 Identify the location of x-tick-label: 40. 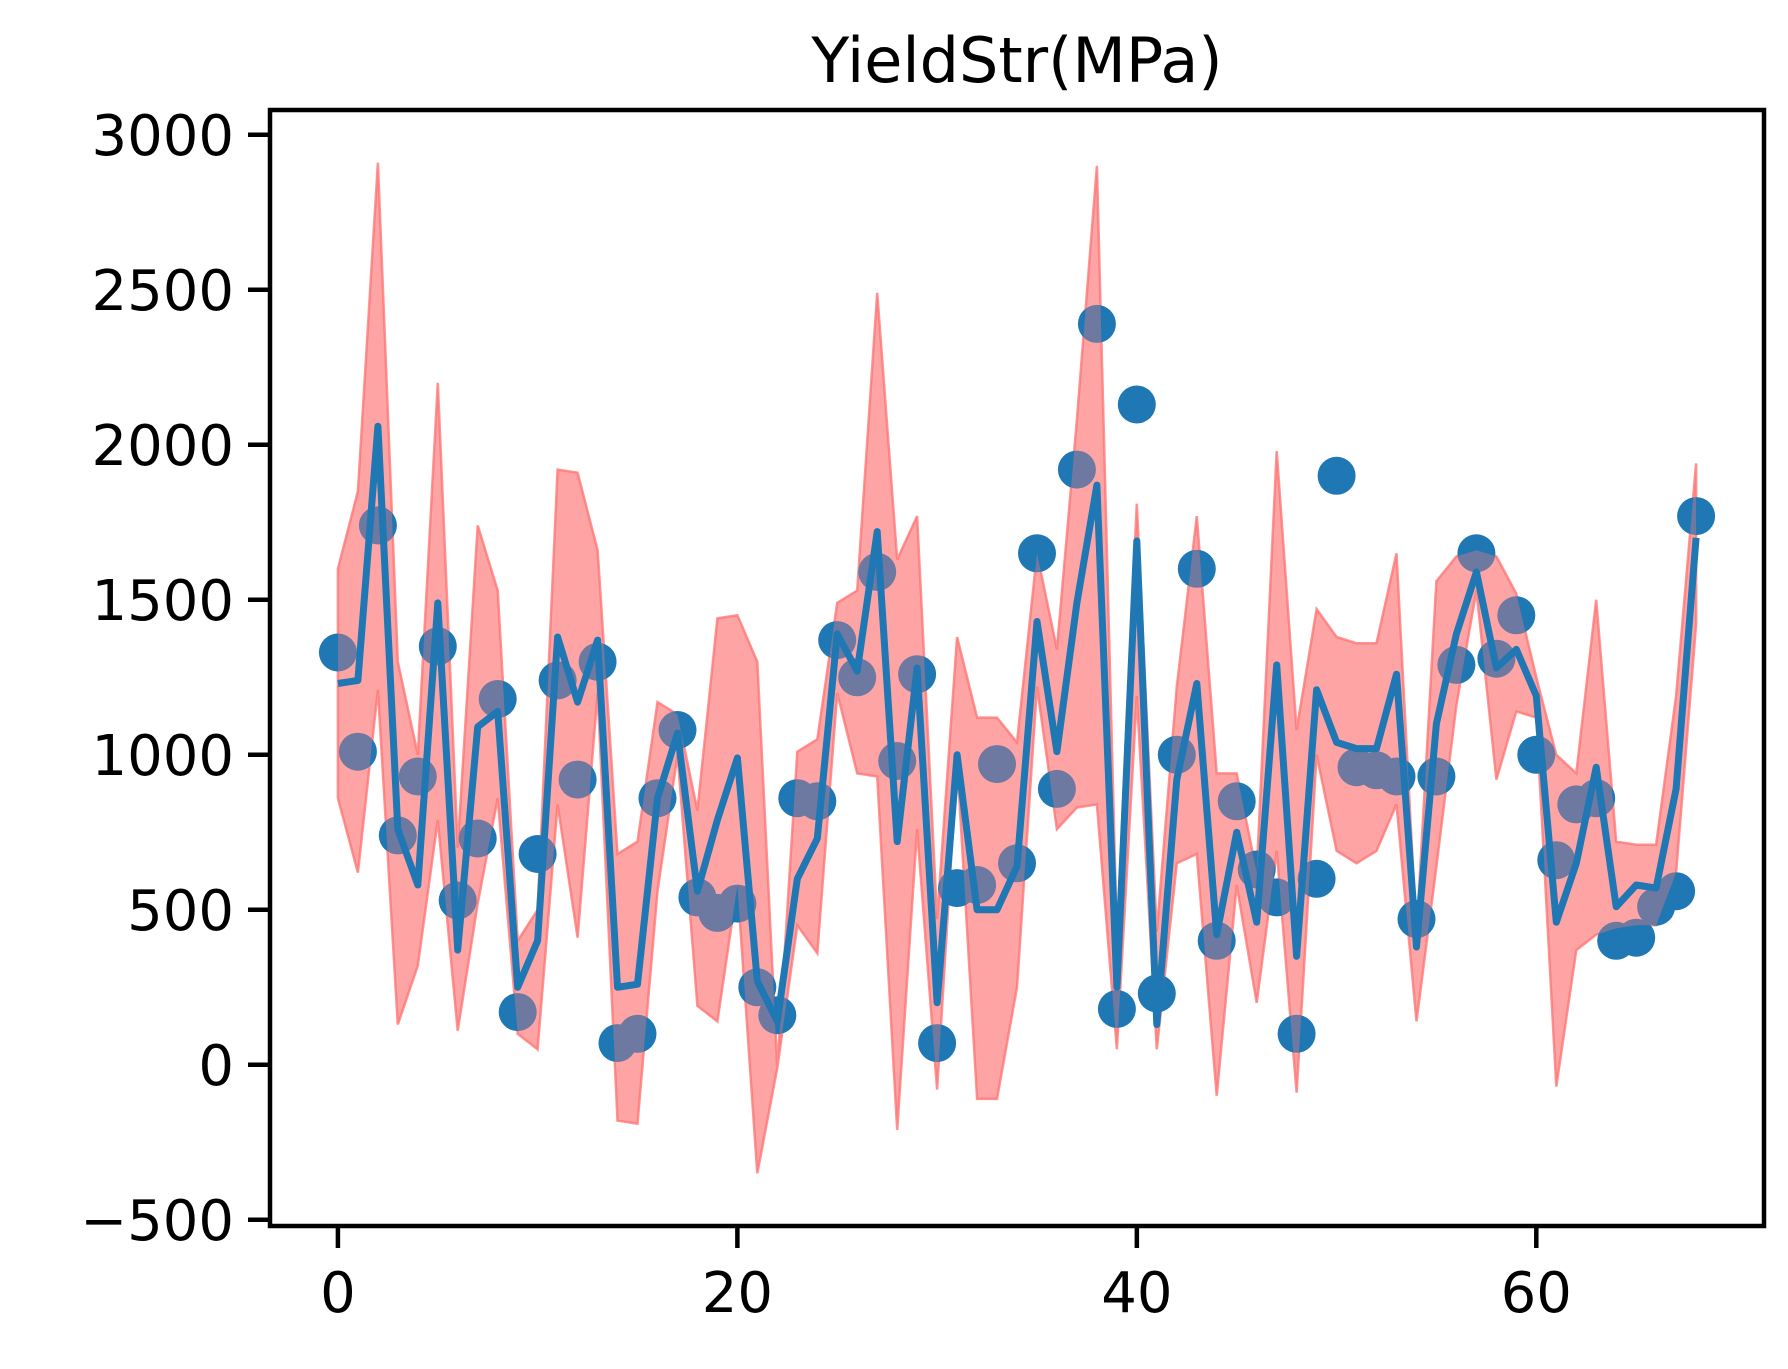
(1136, 1293).